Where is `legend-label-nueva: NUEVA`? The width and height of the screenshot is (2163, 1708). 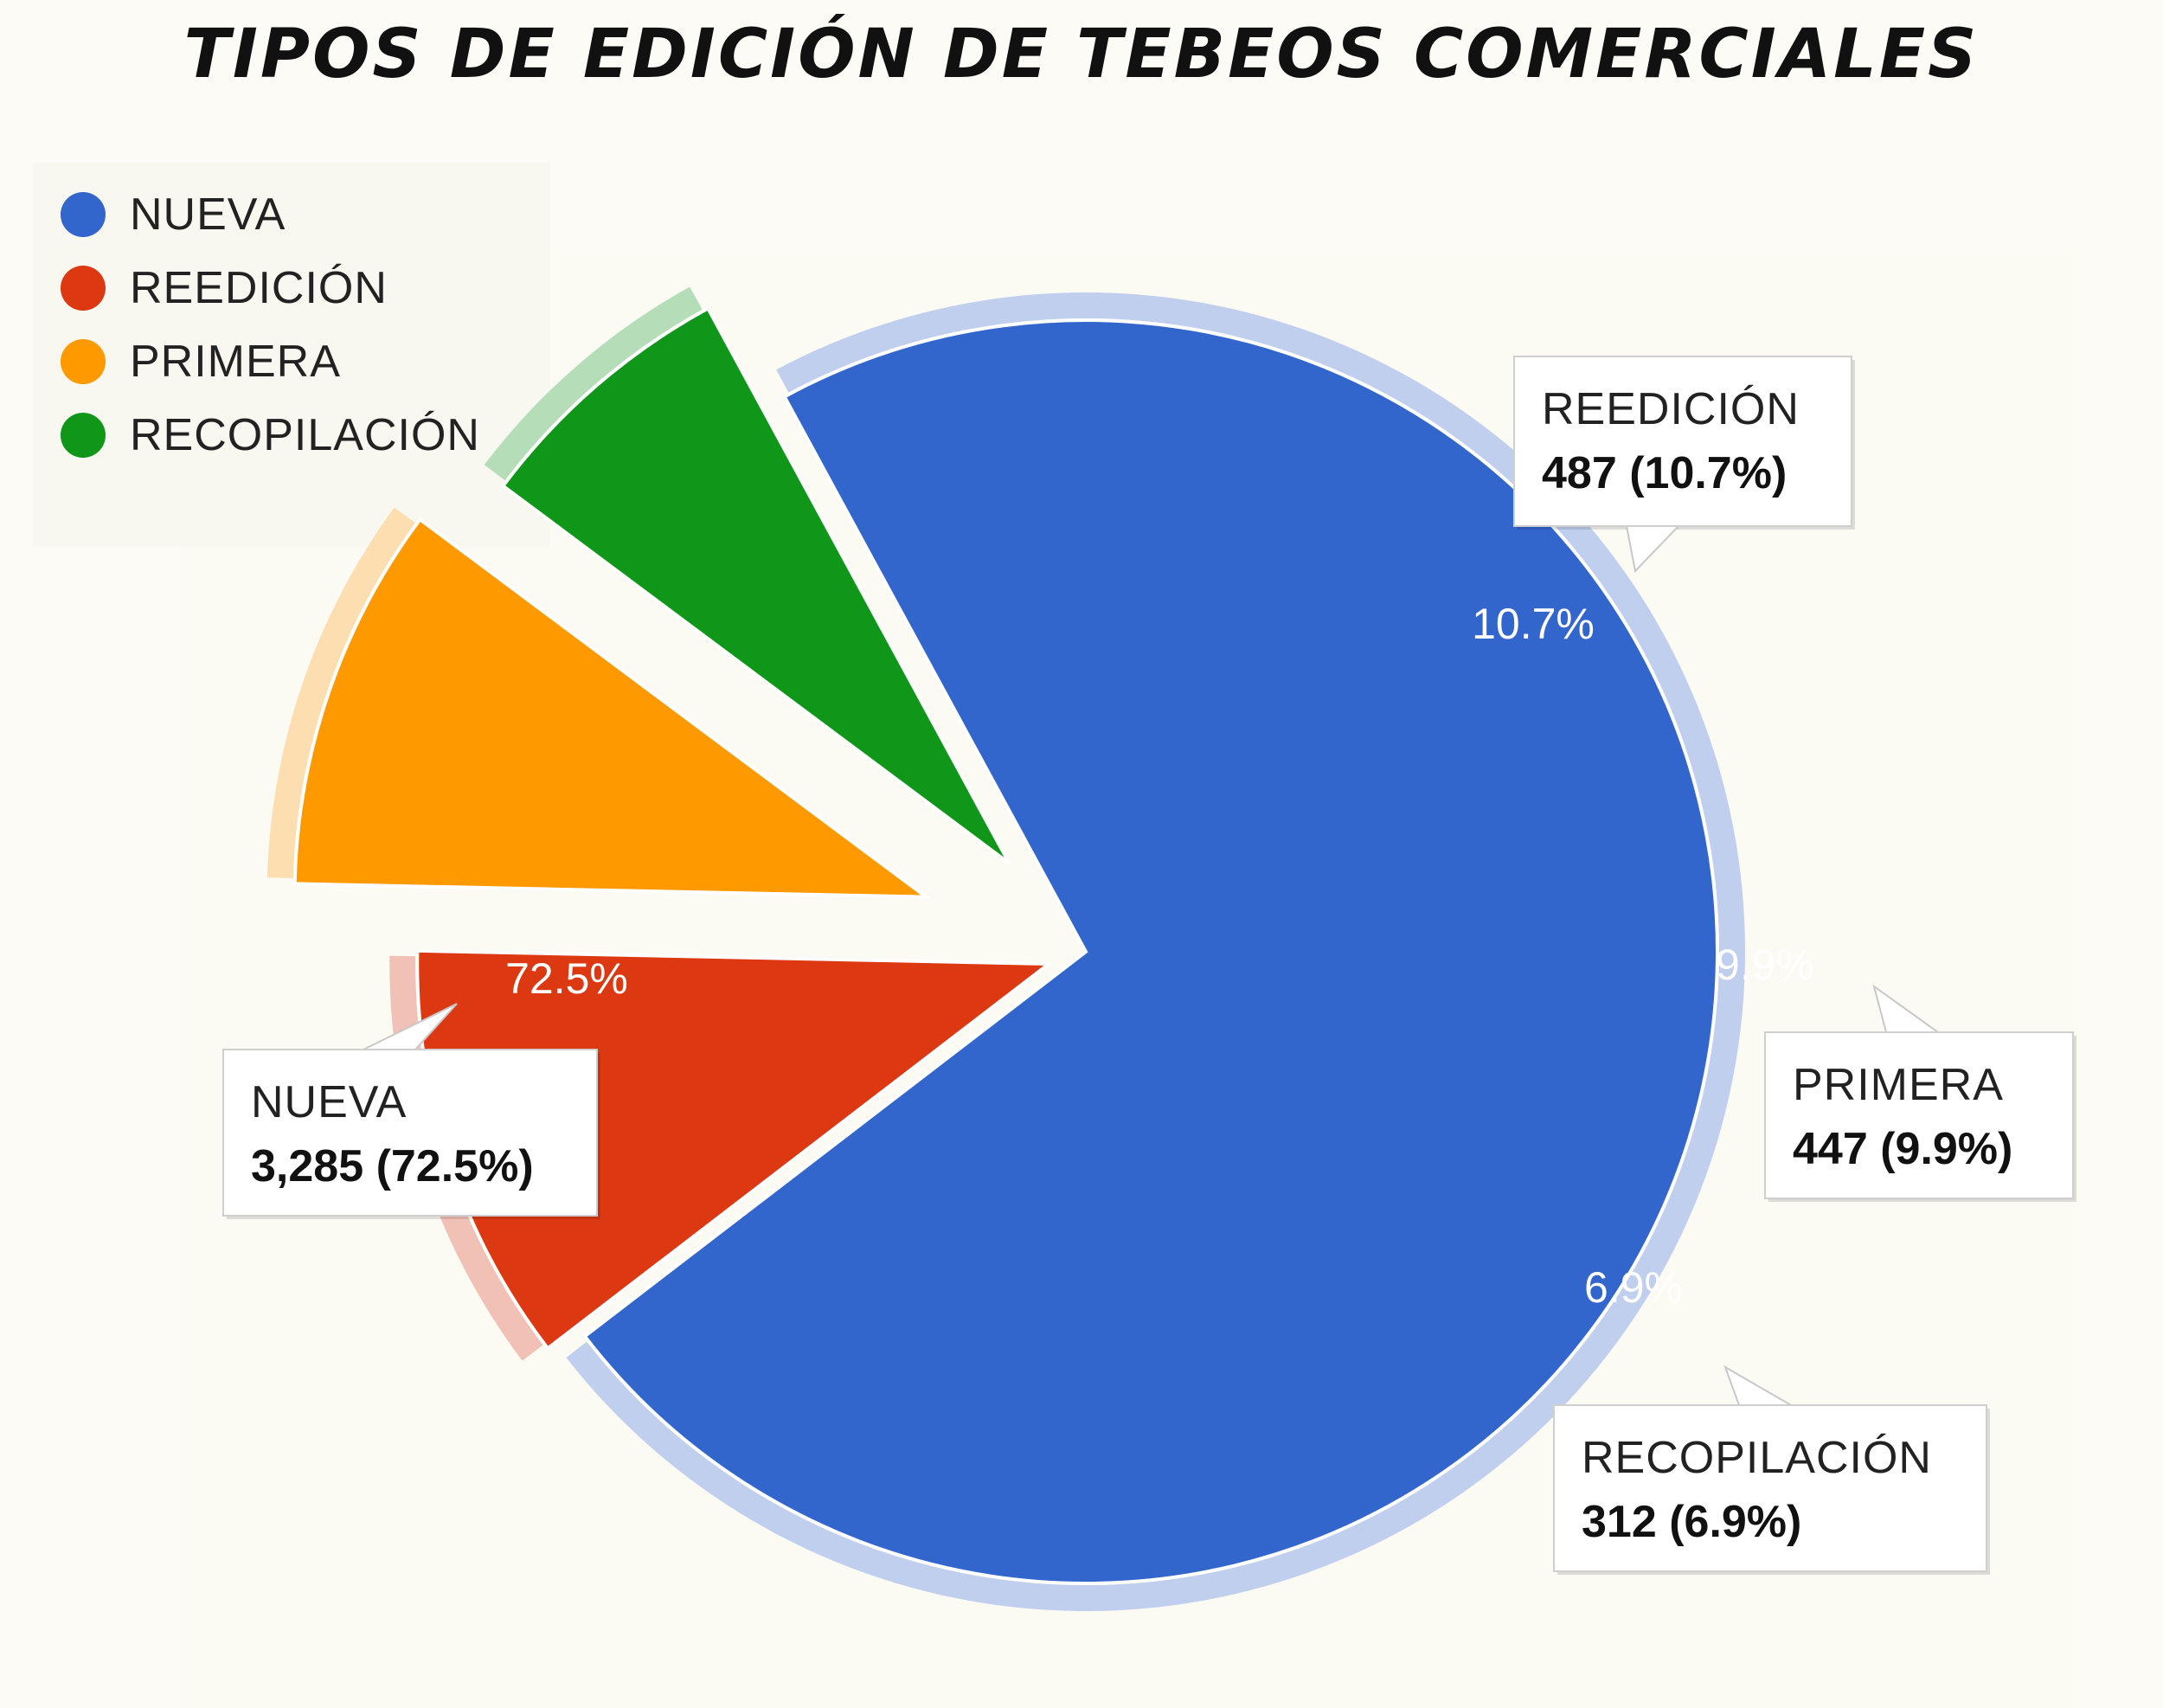 legend-label-nueva: NUEVA is located at coordinates (208, 214).